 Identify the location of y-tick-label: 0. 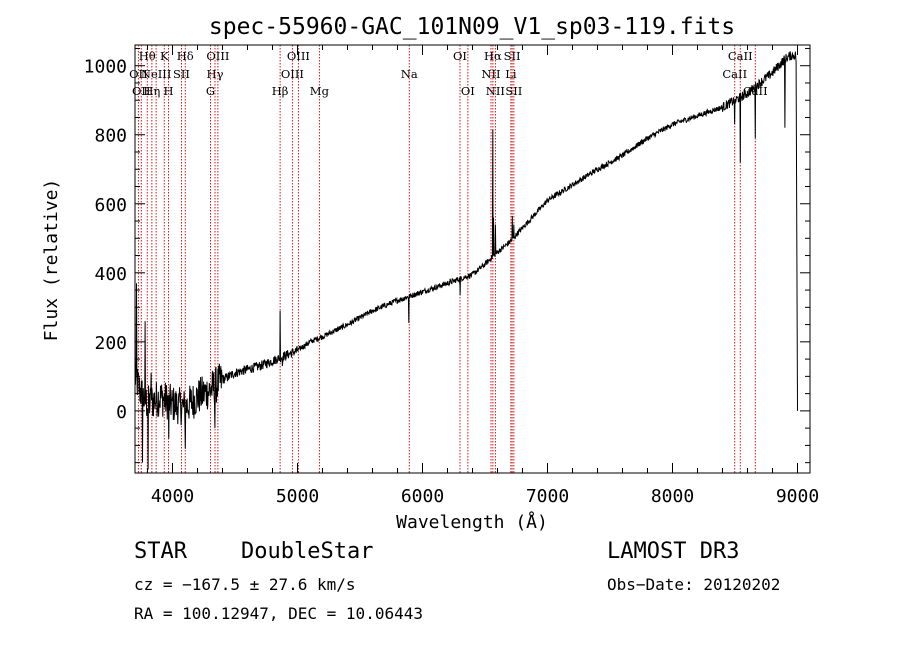
(121, 412).